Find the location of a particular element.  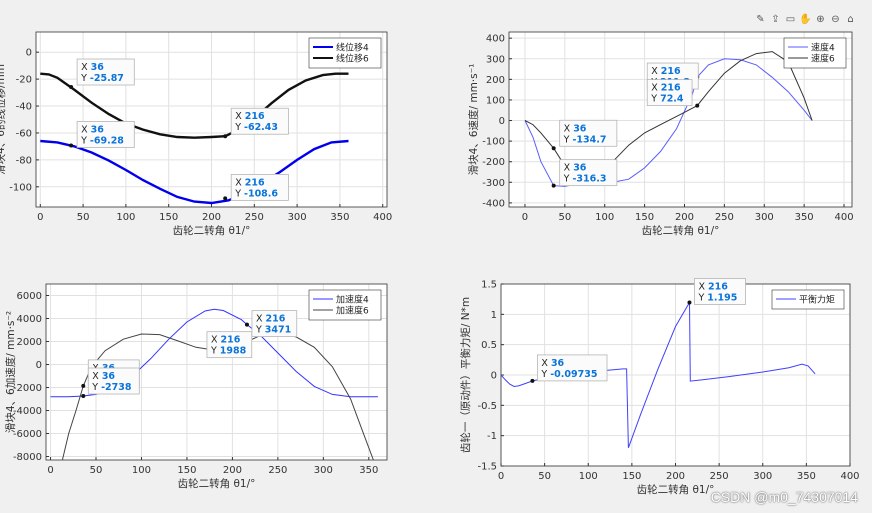

datatip-y: Y 1988 is located at coordinates (228, 351).